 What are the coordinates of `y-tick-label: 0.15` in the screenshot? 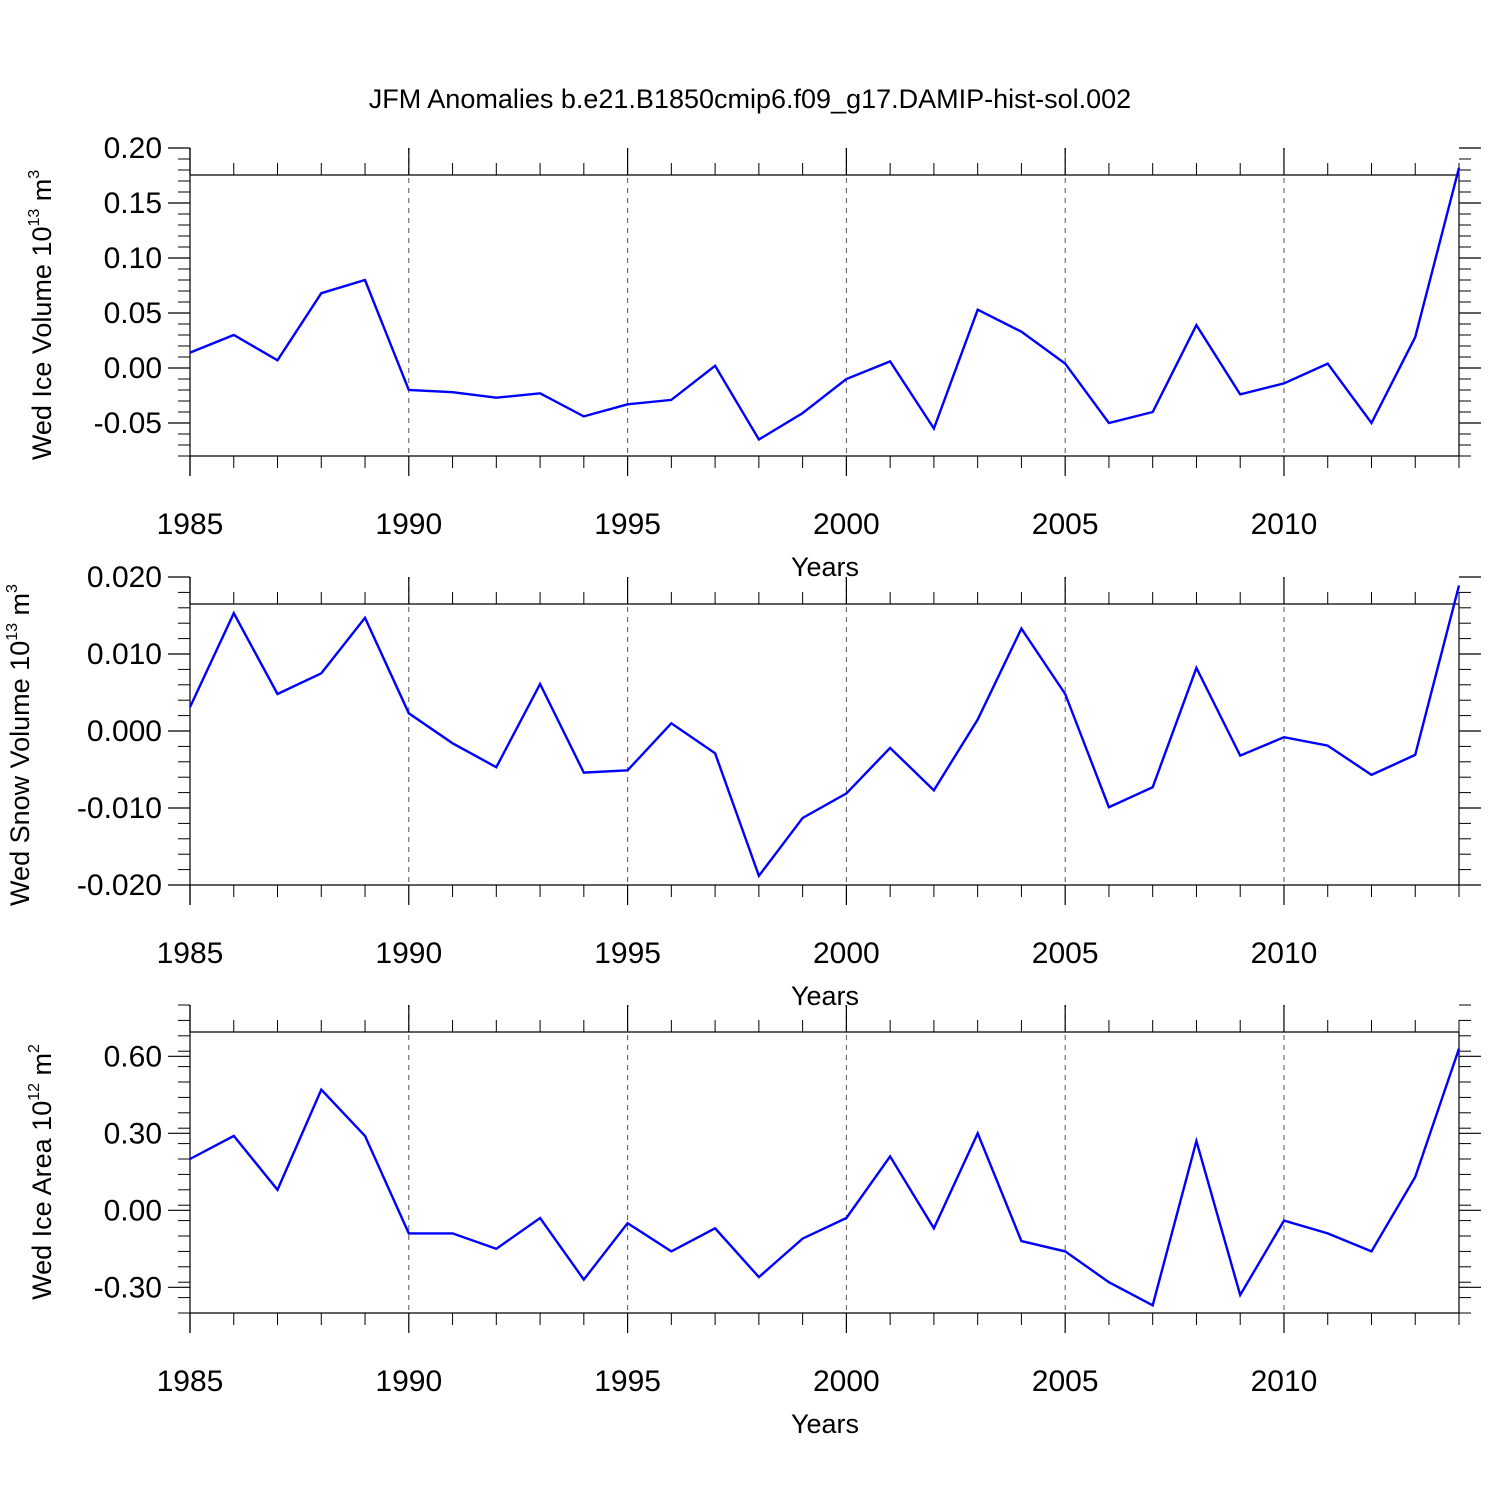 It's located at (133, 203).